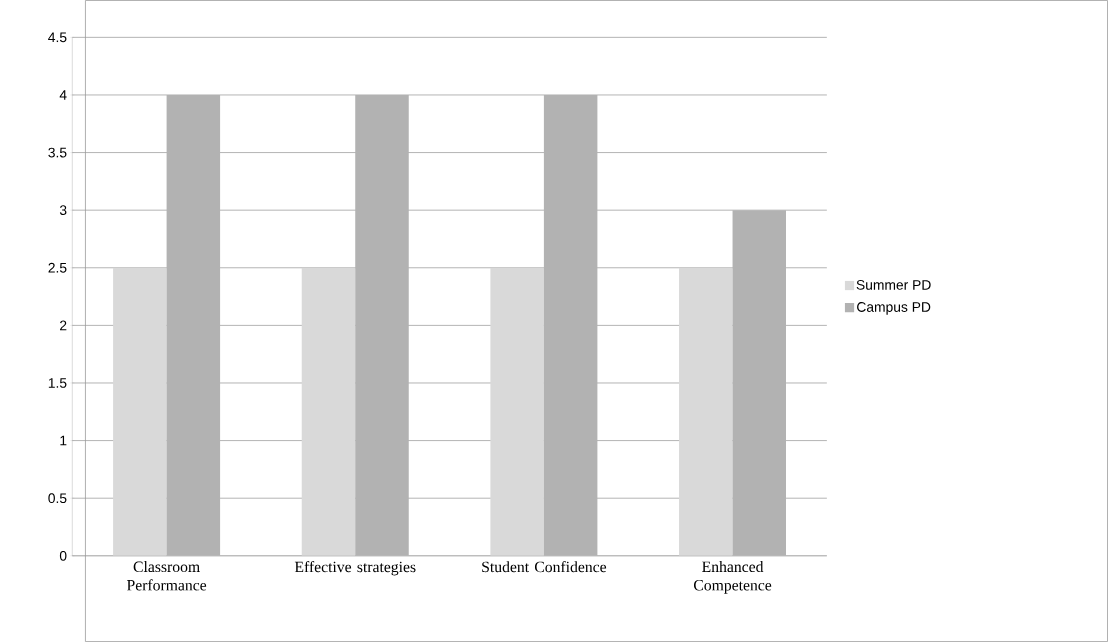 Image resolution: width=1108 pixels, height=642 pixels. I want to click on x-tick-label: Student Confidence, so click(544, 567).